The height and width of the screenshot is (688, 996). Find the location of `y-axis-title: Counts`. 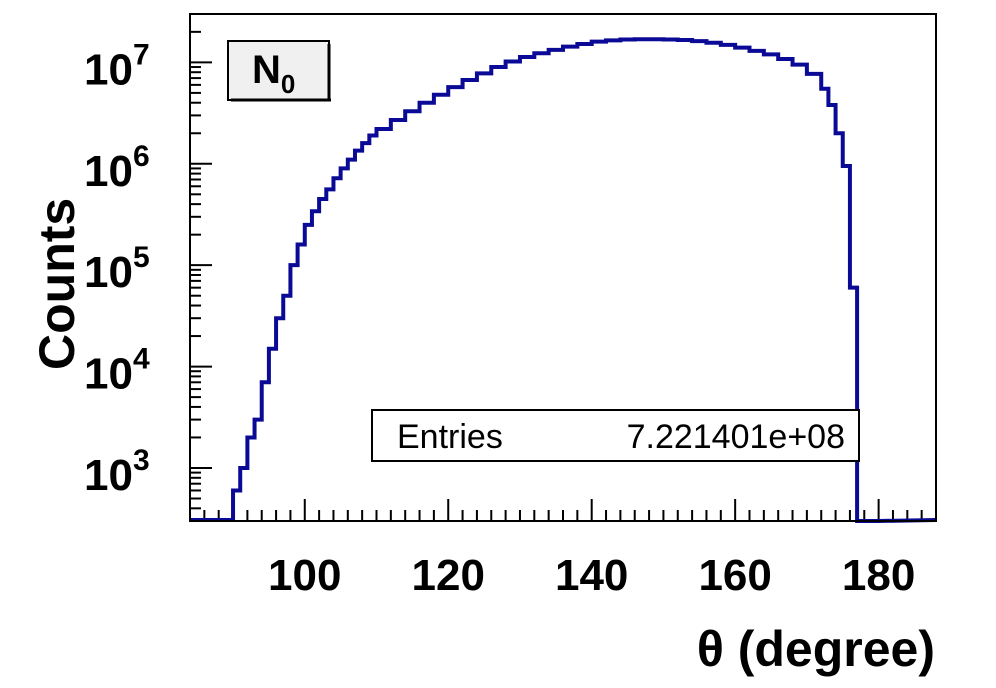

y-axis-title: Counts is located at coordinates (57, 284).